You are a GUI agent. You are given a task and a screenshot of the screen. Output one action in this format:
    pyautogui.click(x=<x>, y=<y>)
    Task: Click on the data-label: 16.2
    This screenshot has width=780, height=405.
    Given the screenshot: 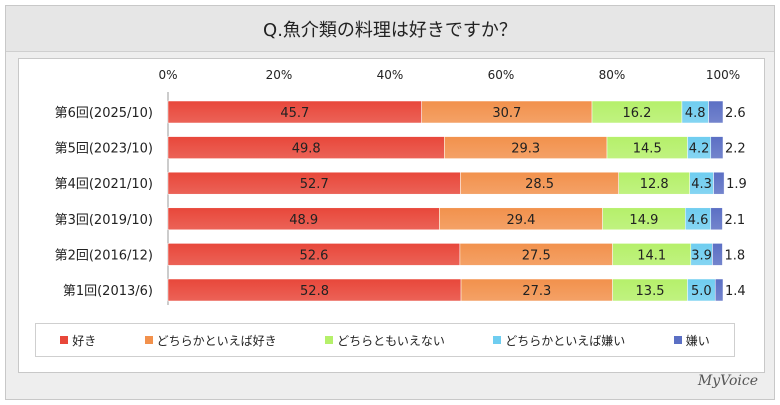 What is the action you would take?
    pyautogui.click(x=636, y=113)
    